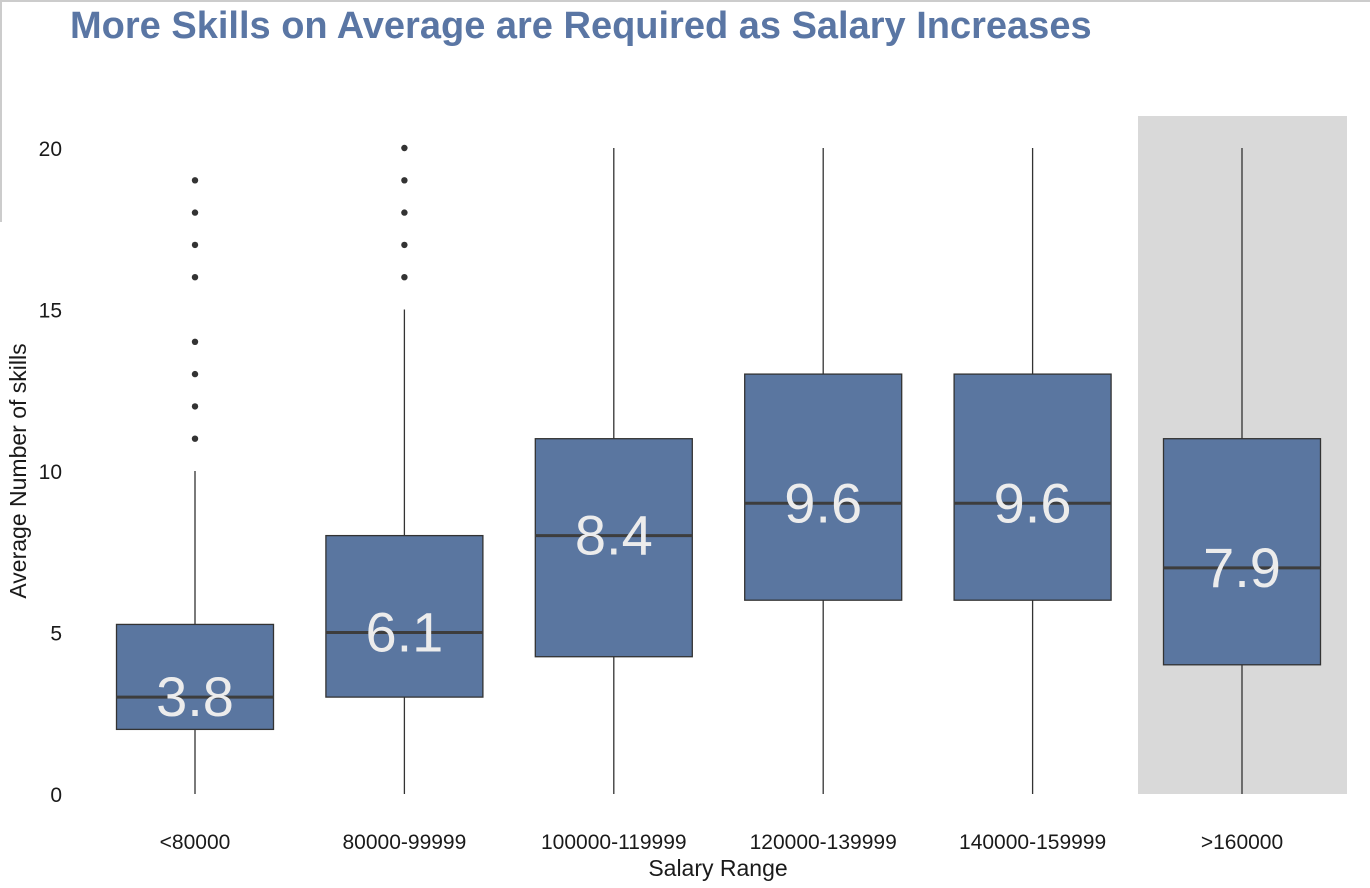 This screenshot has width=1370, height=888. Describe the element at coordinates (614, 842) in the screenshot. I see `x-tick-label: 100000-119999` at that location.